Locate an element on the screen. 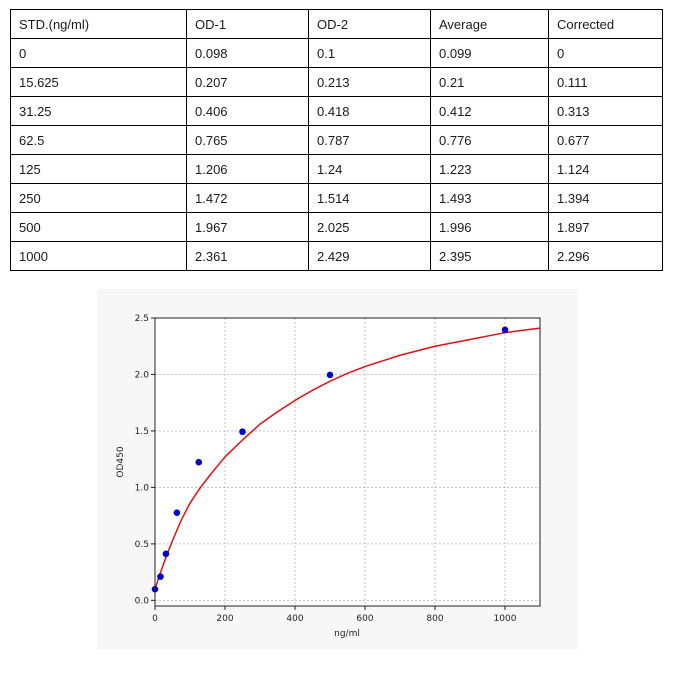  table-cell: 2.395 is located at coordinates (489, 256).